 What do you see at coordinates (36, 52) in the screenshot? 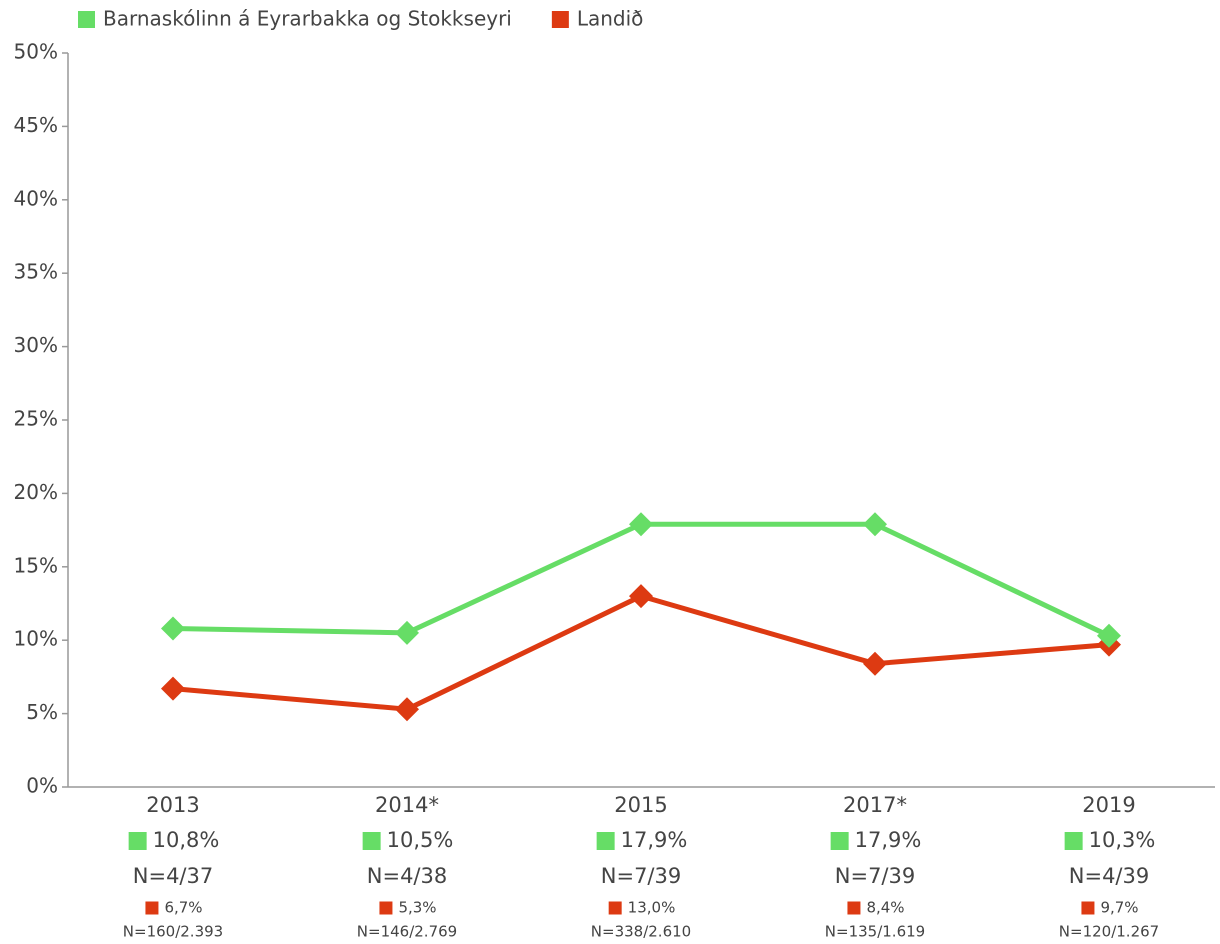
I see `y-tick-label: 50%` at bounding box center [36, 52].